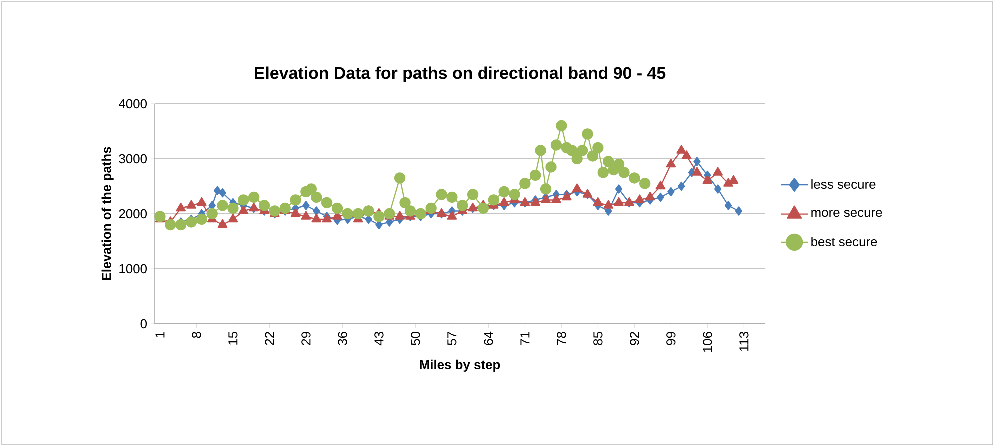  What do you see at coordinates (160, 335) in the screenshot?
I see `x-tick-label: 1` at bounding box center [160, 335].